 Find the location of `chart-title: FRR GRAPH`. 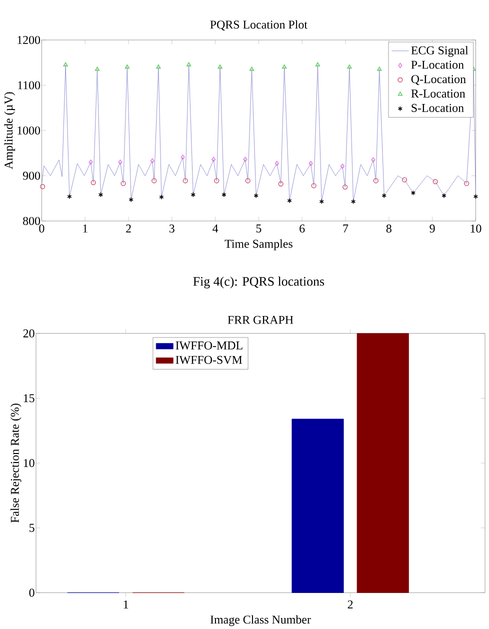

chart-title: FRR GRAPH is located at coordinates (261, 320).